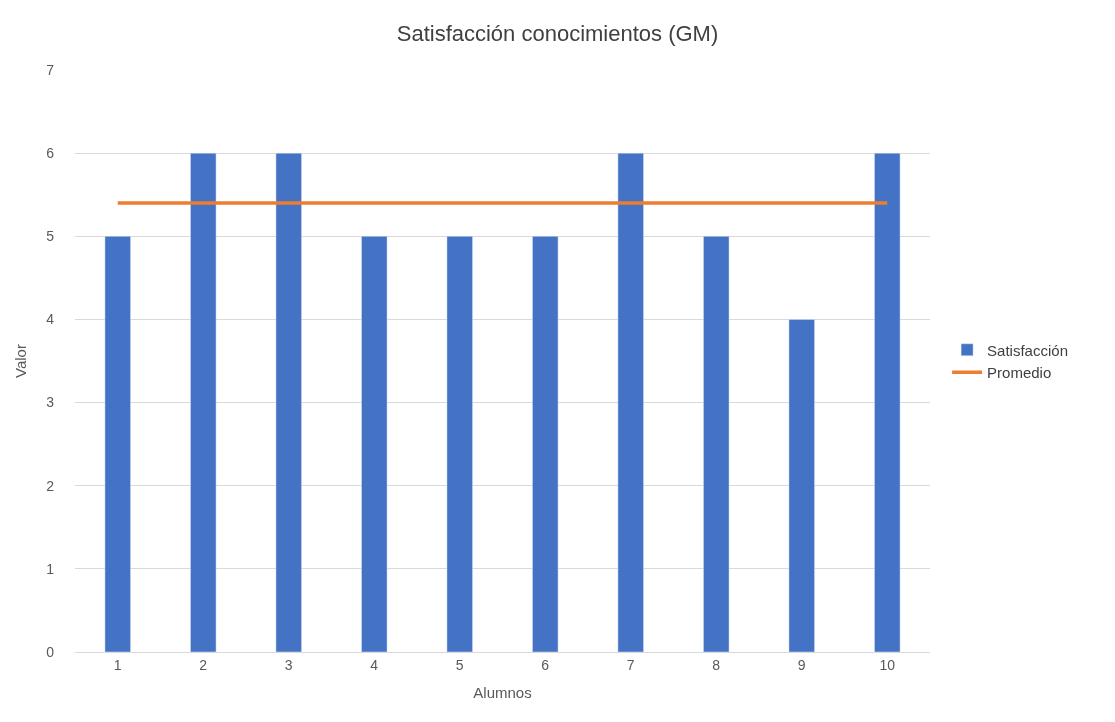  What do you see at coordinates (374, 664) in the screenshot?
I see `x-tick-label: 4` at bounding box center [374, 664].